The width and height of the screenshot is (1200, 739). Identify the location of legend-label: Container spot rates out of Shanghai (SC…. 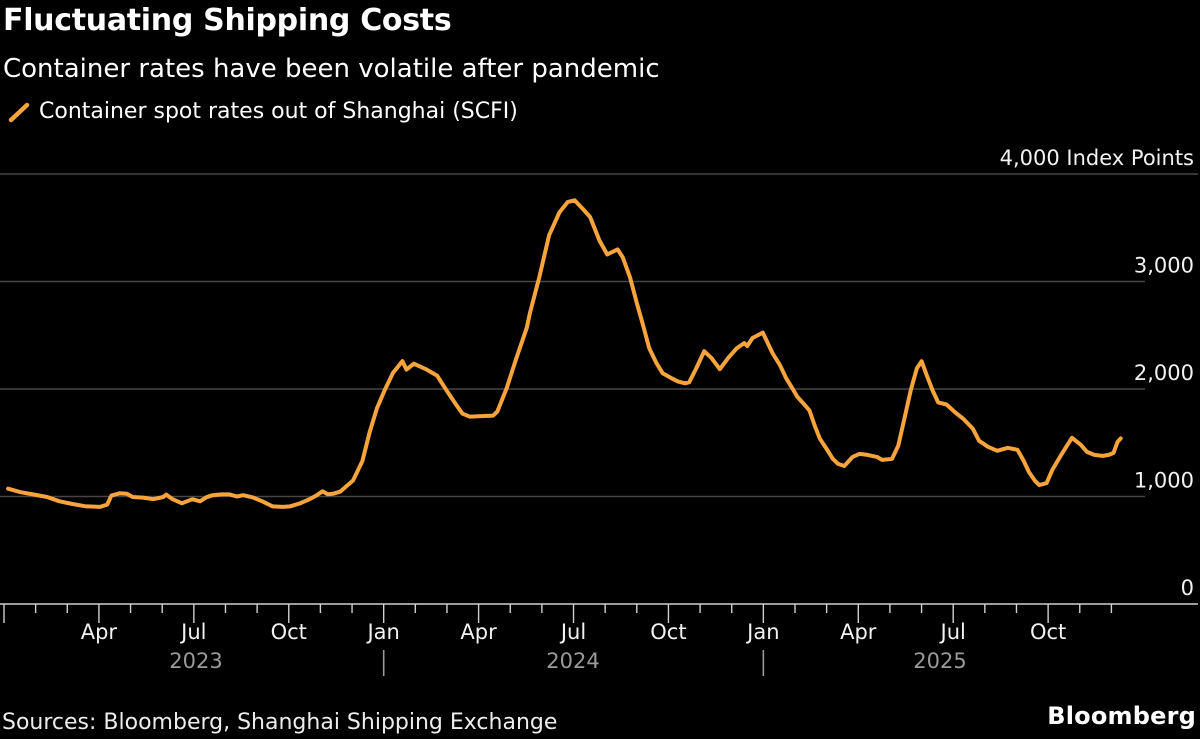
(278, 111).